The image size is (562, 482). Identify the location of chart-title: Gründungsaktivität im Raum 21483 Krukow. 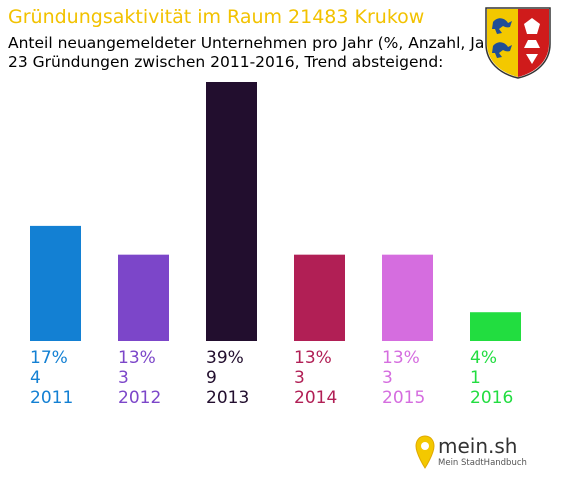
(216, 17).